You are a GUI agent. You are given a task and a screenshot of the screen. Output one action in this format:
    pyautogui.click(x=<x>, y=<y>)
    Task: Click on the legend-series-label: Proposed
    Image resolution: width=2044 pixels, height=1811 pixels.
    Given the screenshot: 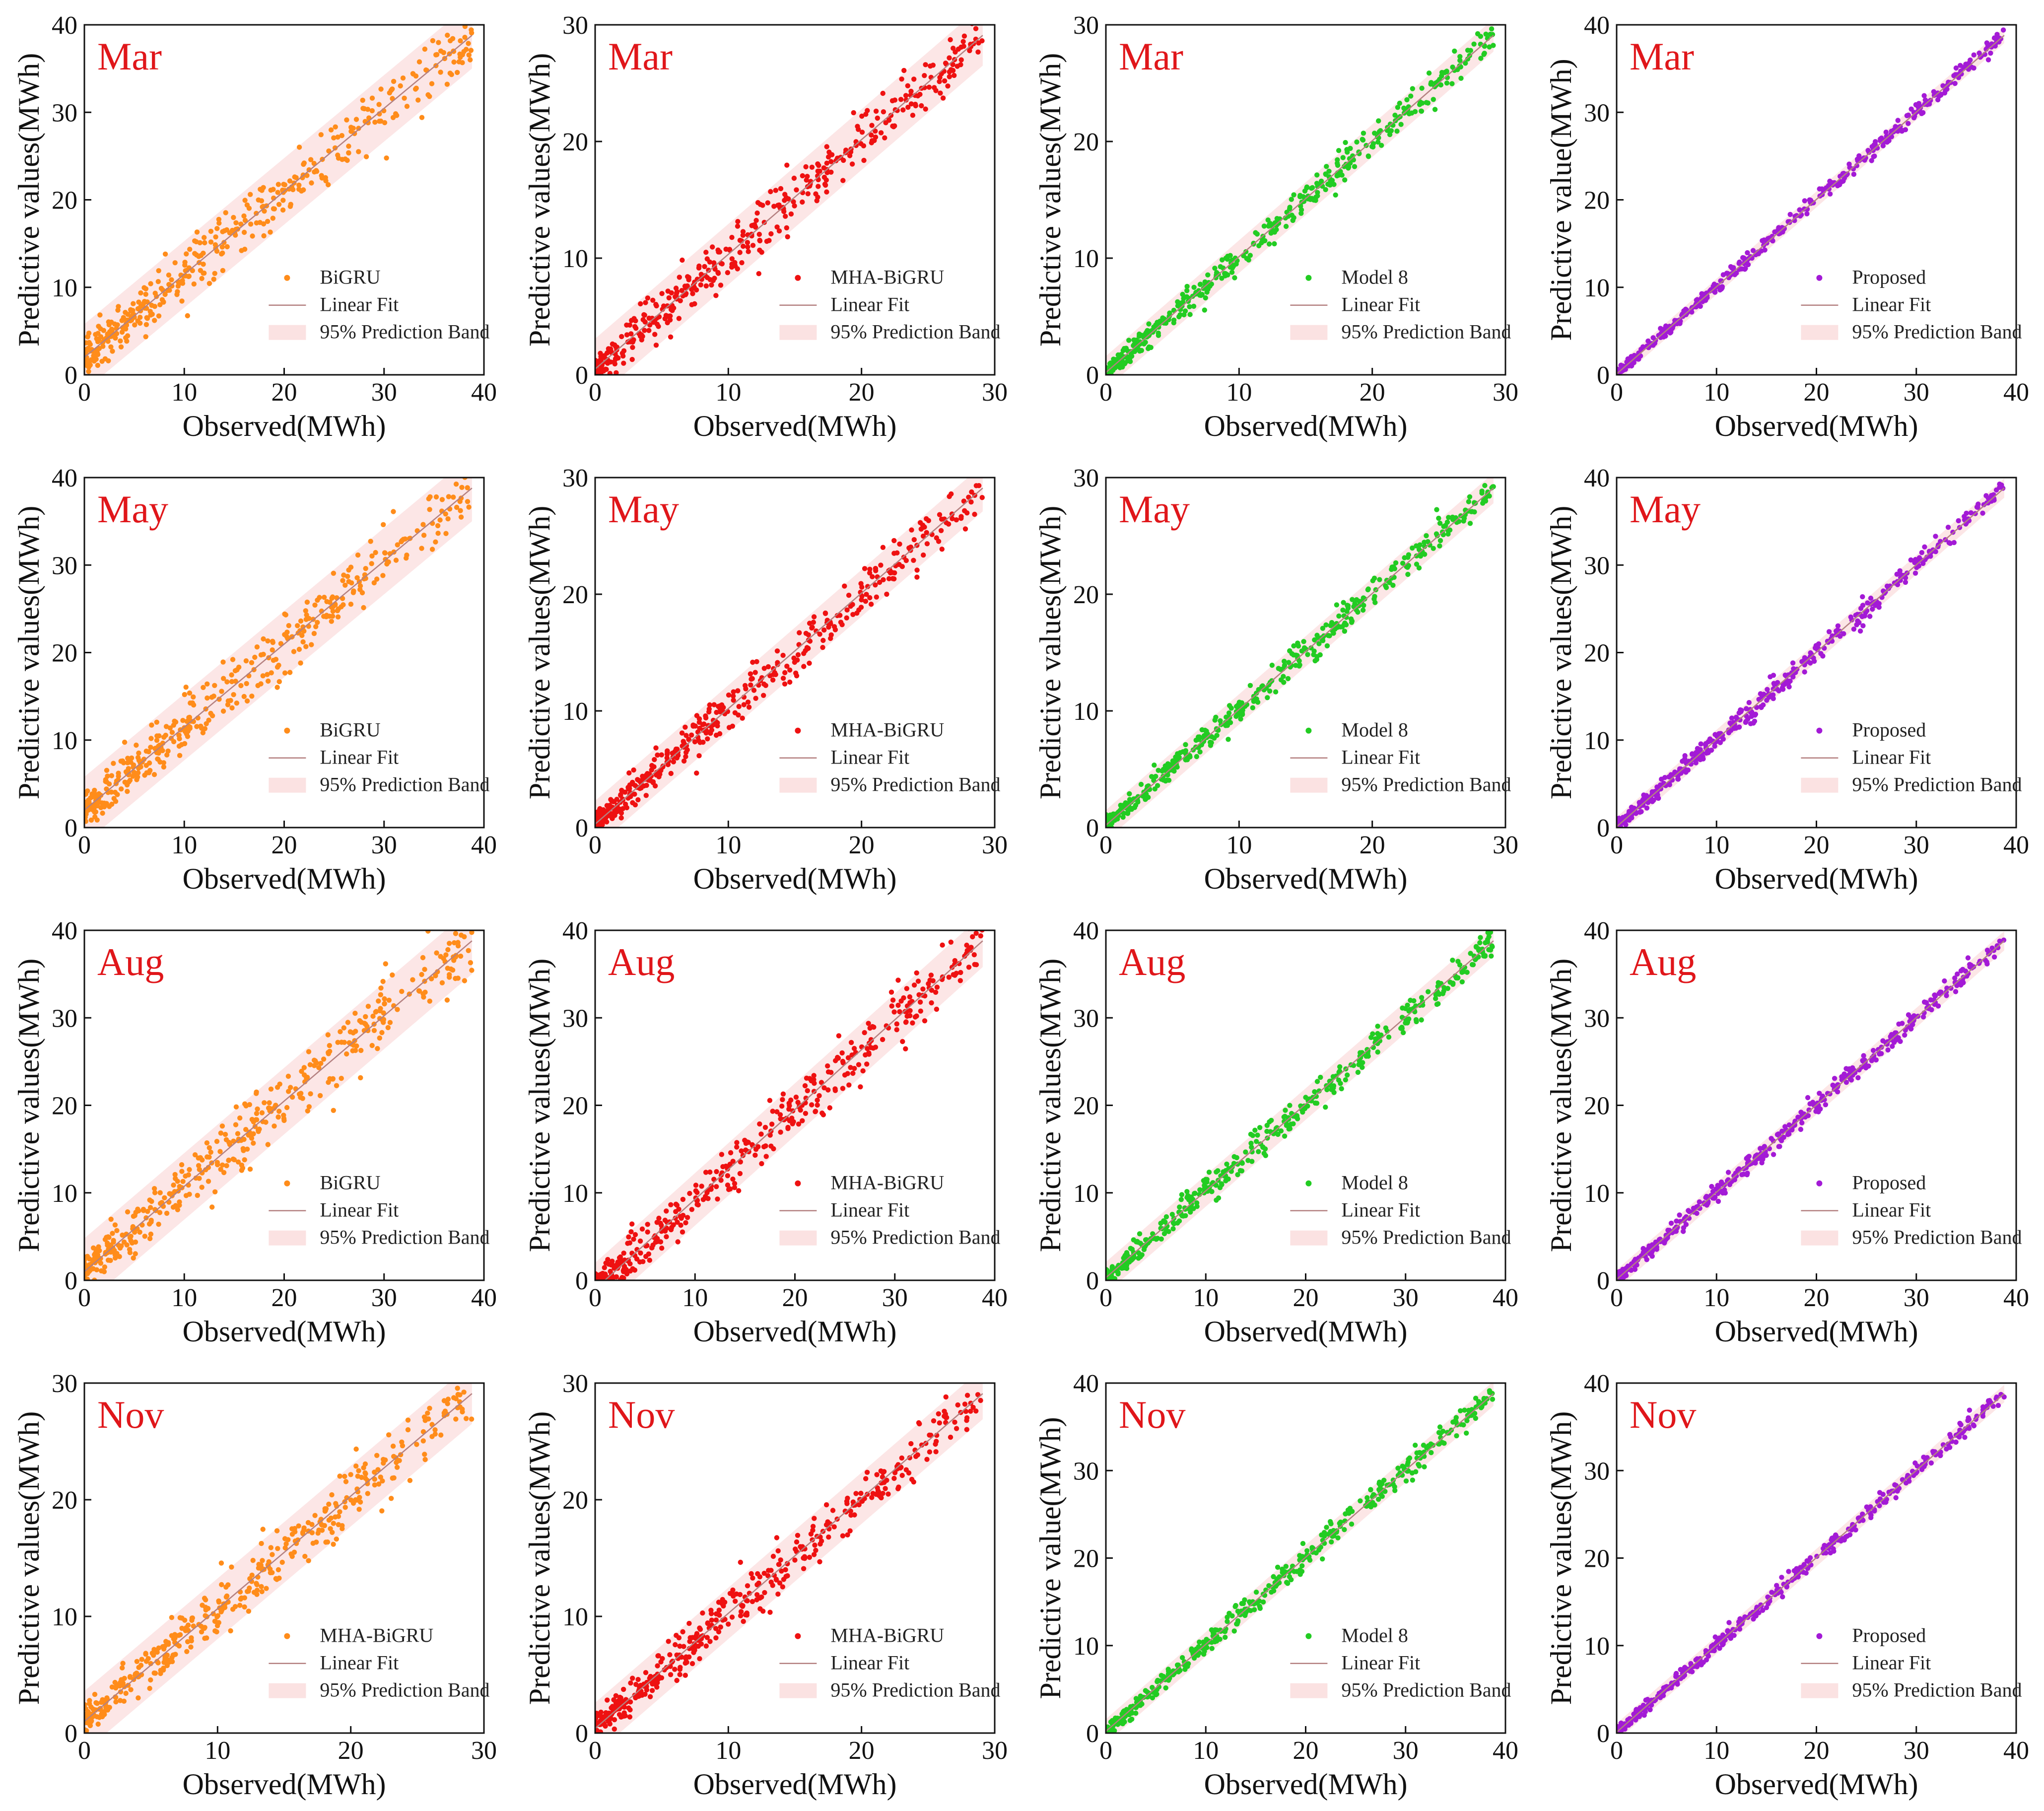 What is the action you would take?
    pyautogui.click(x=1889, y=730)
    